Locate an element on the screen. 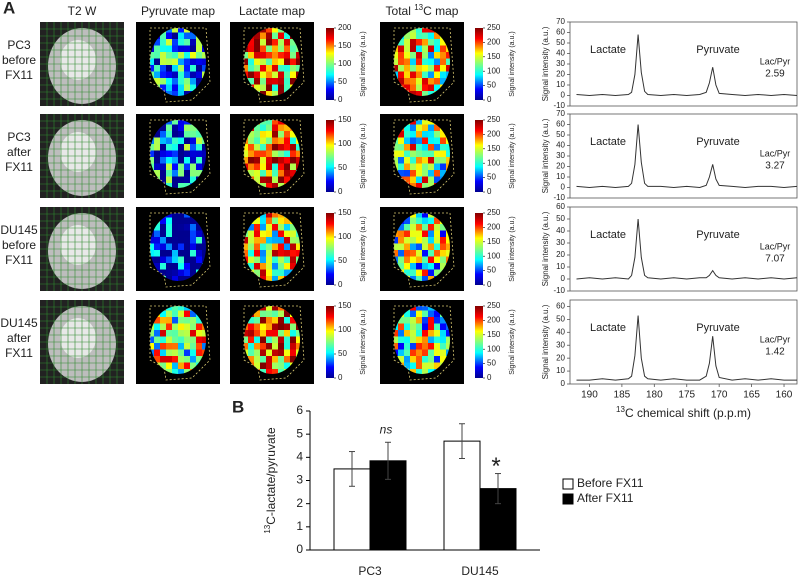  colorbar-tick-label: 200 is located at coordinates (494, 227).